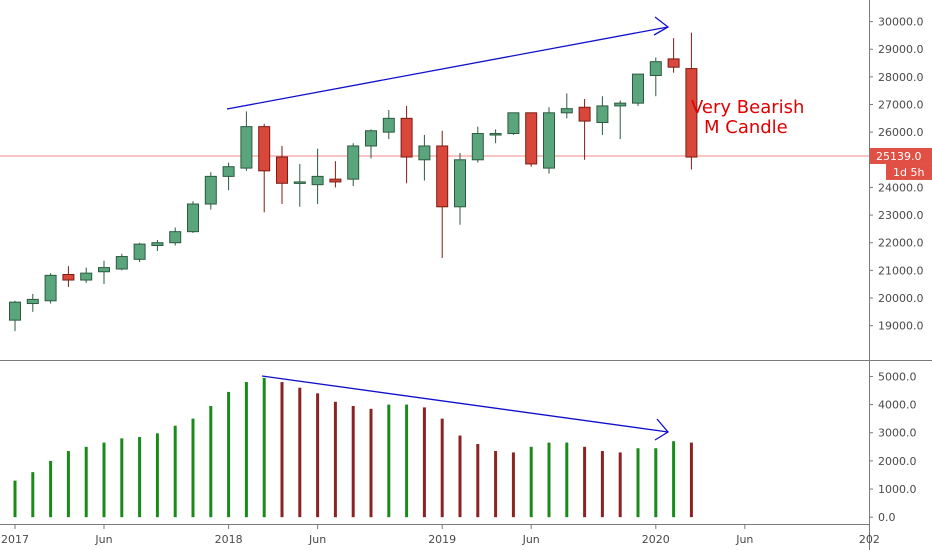  Describe the element at coordinates (897, 433) in the screenshot. I see `volume-tick-label: 3000.0` at that location.